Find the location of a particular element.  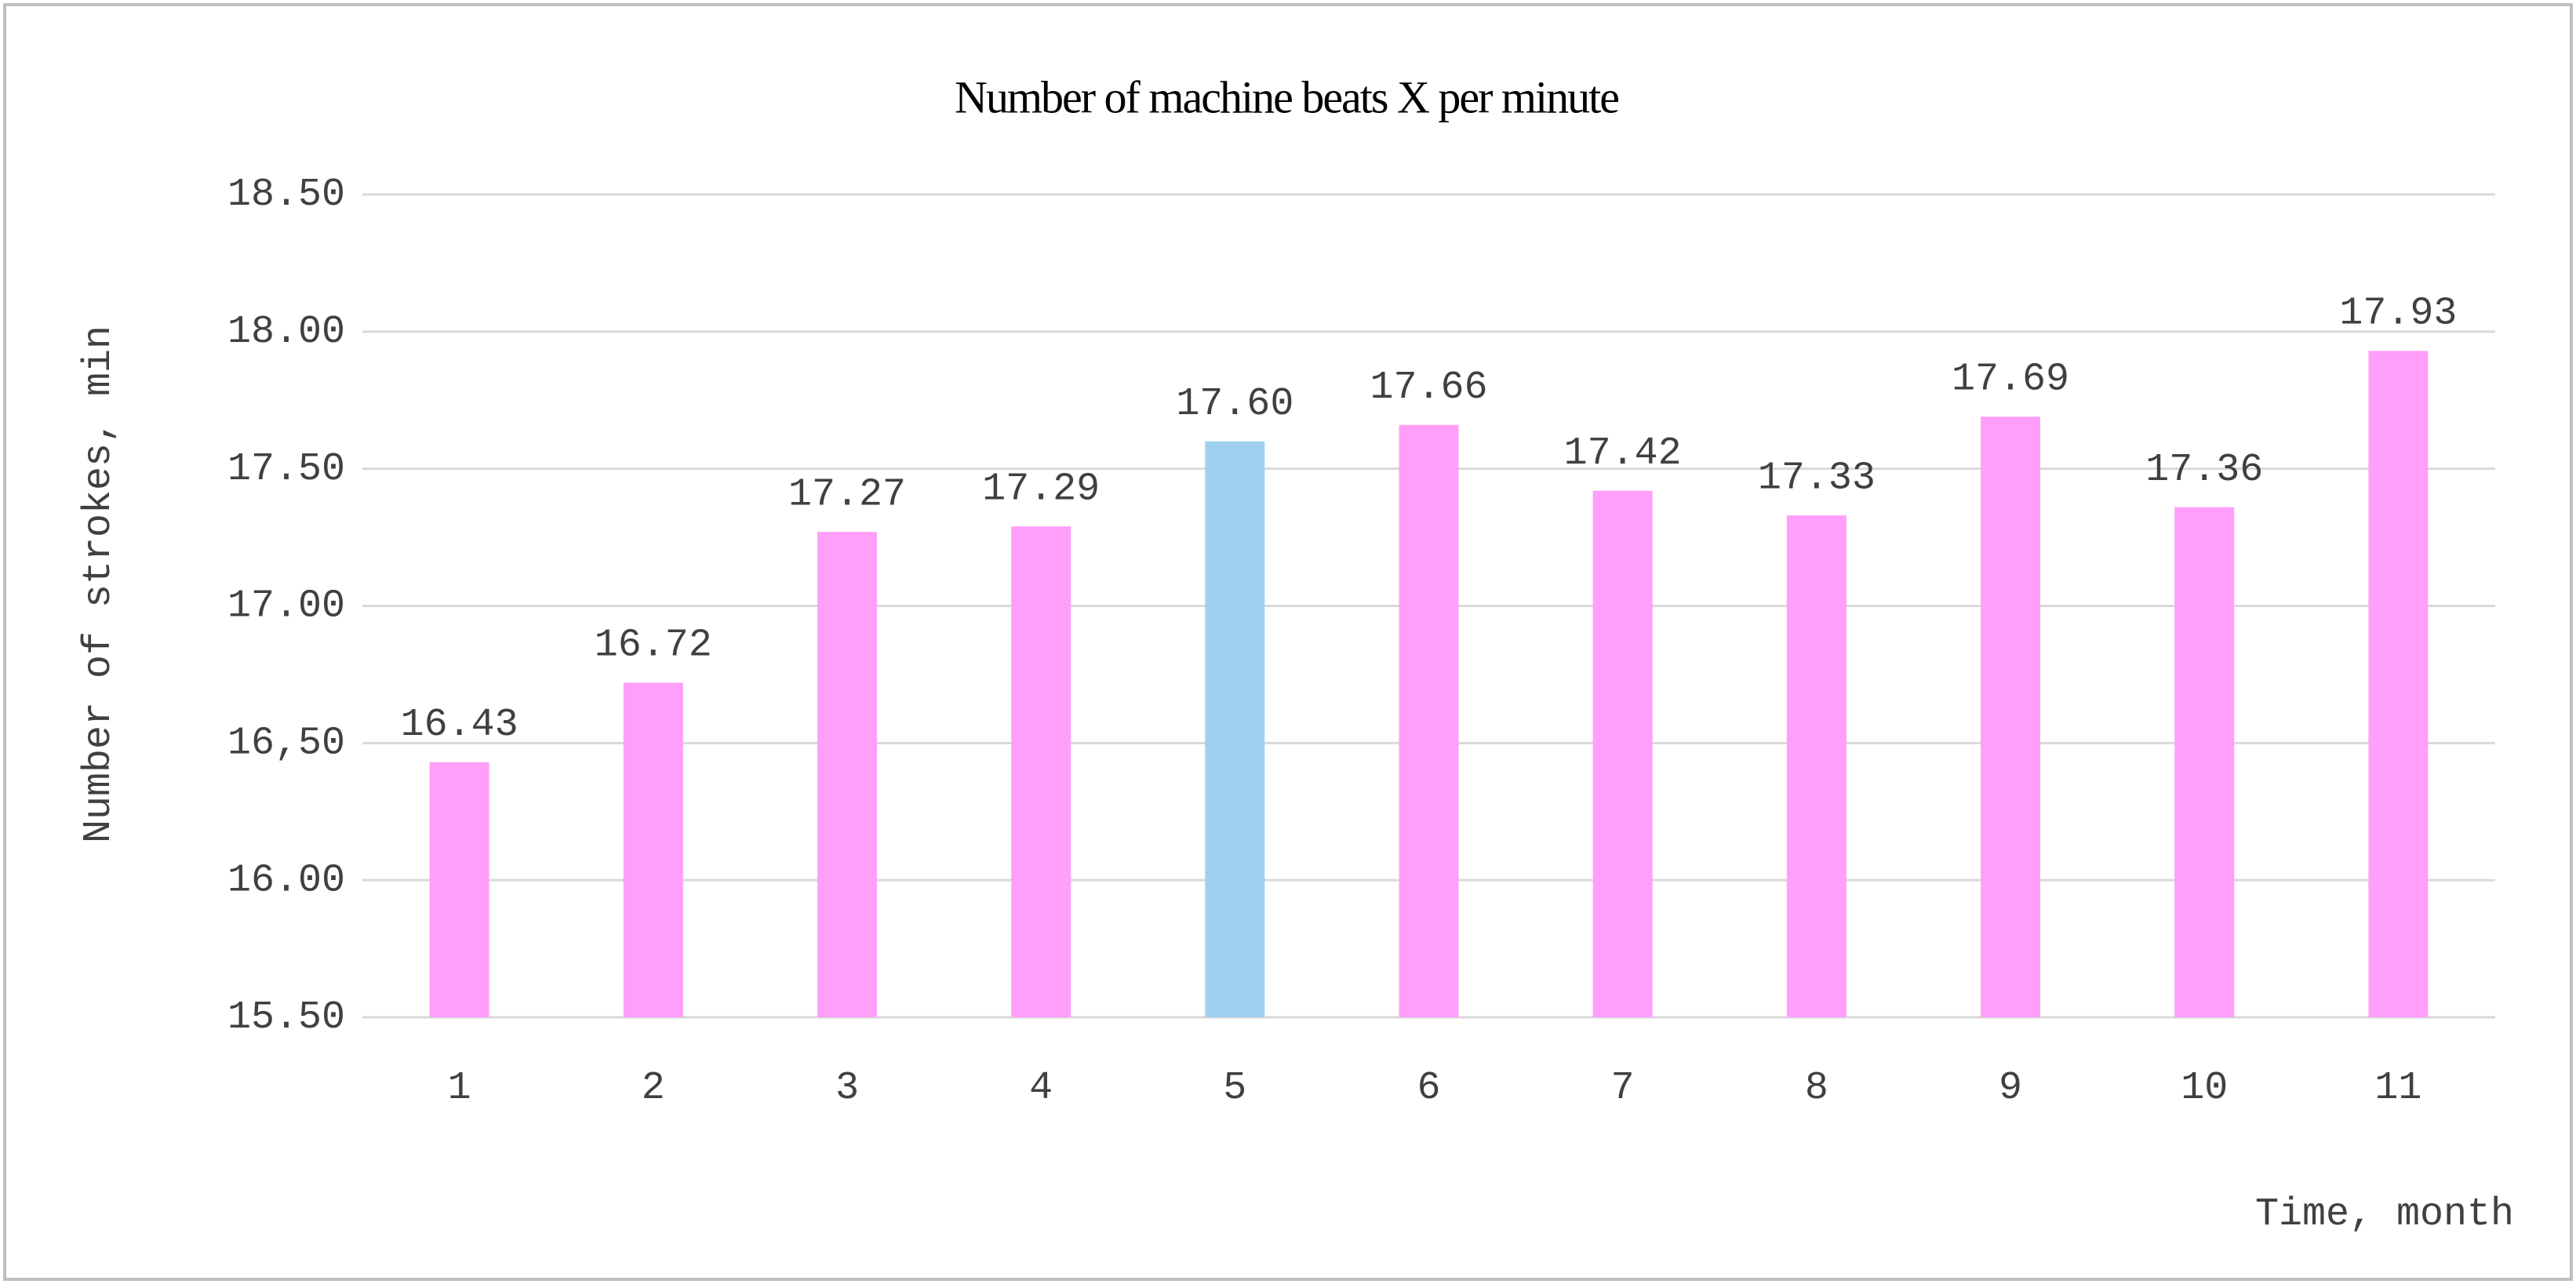

value-label: 17.36 is located at coordinates (2204, 470).